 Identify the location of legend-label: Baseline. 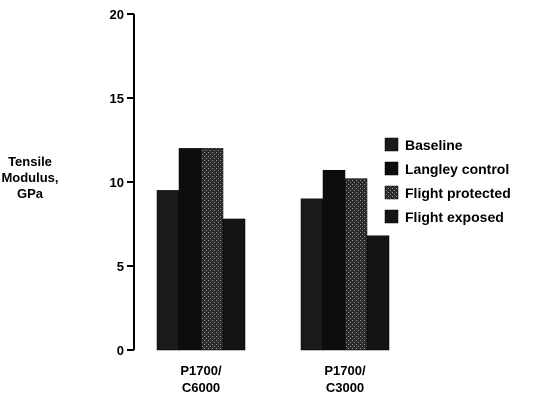
(434, 145).